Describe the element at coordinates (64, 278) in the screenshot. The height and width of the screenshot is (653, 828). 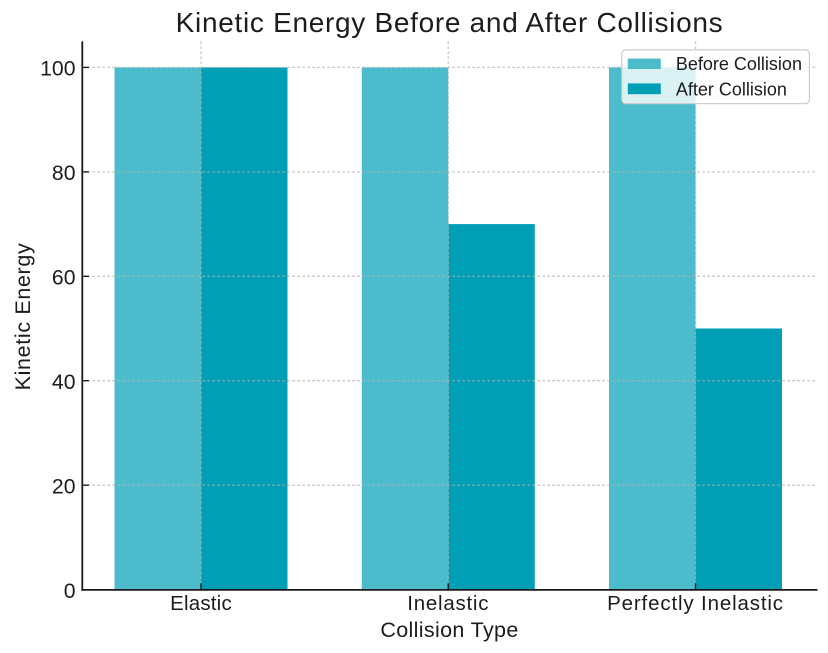
I see `svg-text: 60` at that location.